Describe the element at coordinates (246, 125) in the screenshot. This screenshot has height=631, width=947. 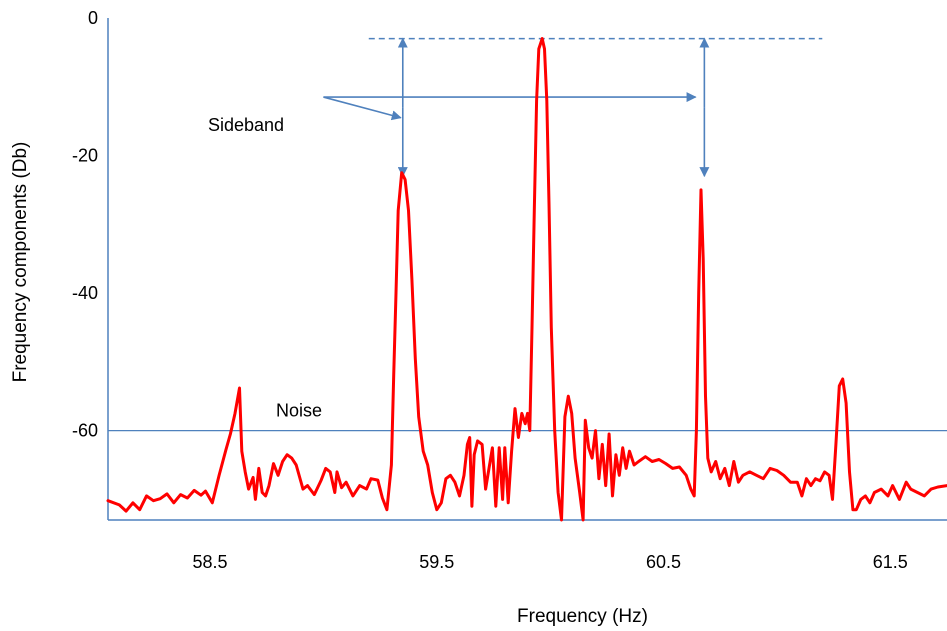
I see `sideband-label: Sideband` at that location.